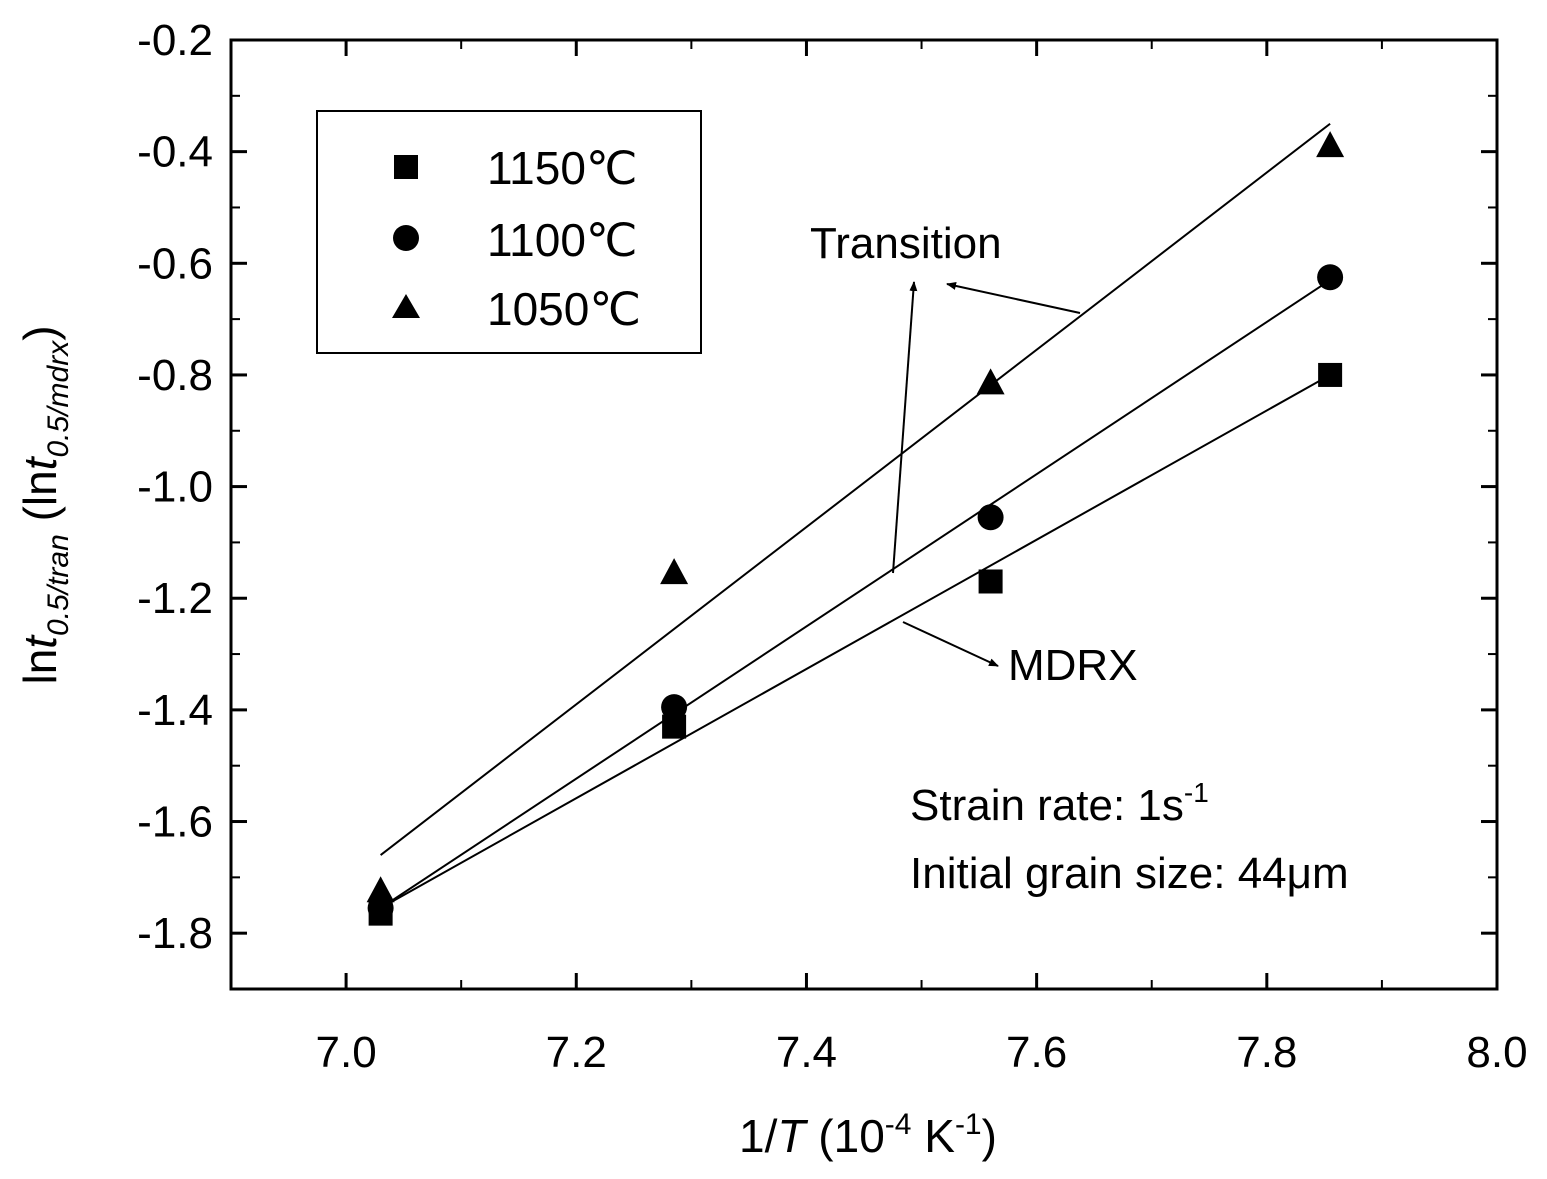 This screenshot has height=1179, width=1547. I want to click on legend-label-1050: 1050℃, so click(564, 309).